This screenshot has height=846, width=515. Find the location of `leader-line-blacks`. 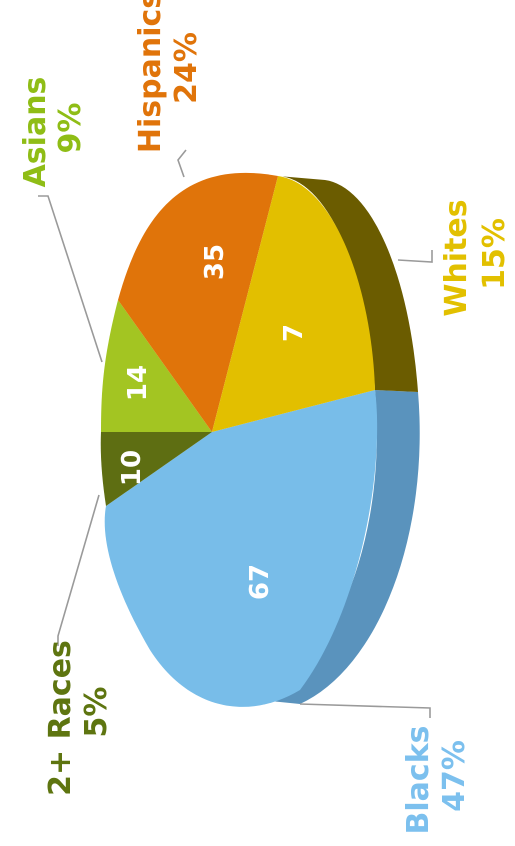

leader-line-blacks is located at coordinates (365, 710).